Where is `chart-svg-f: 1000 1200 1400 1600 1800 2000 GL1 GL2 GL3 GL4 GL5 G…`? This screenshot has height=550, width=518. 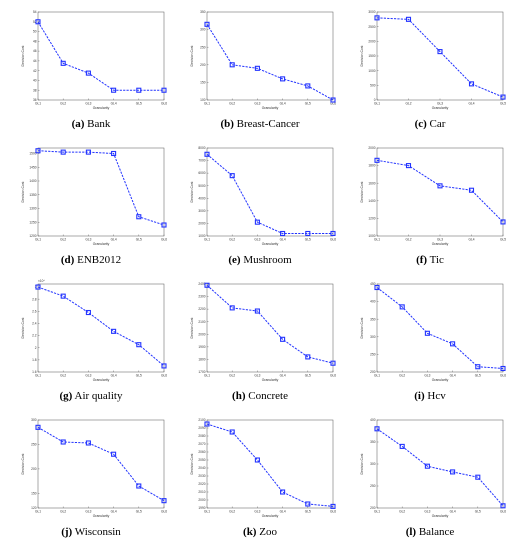 chart-svg-f: 1000 1200 1400 1600 1800 2000 GL1 GL2 GL3 GL4 GL5 G… is located at coordinates (433, 196).